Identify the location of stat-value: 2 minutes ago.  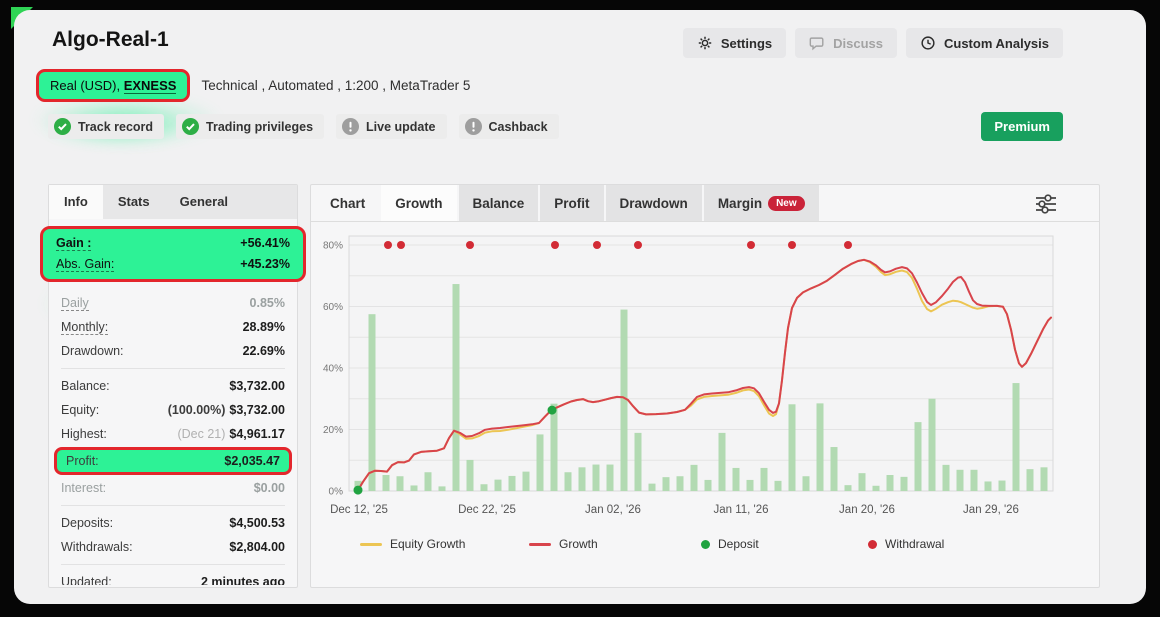
(242, 580).